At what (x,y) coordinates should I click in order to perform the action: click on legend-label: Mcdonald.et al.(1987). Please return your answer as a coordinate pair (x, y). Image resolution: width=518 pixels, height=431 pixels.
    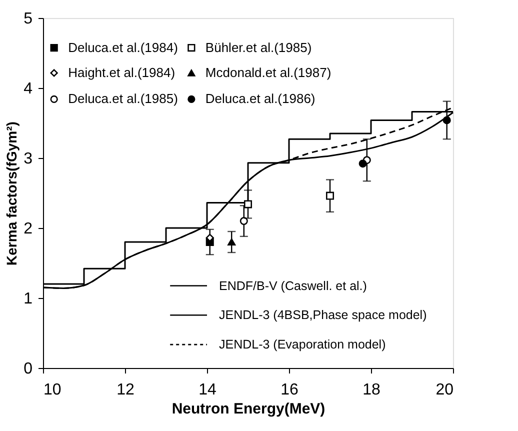
    Looking at the image, I should click on (268, 72).